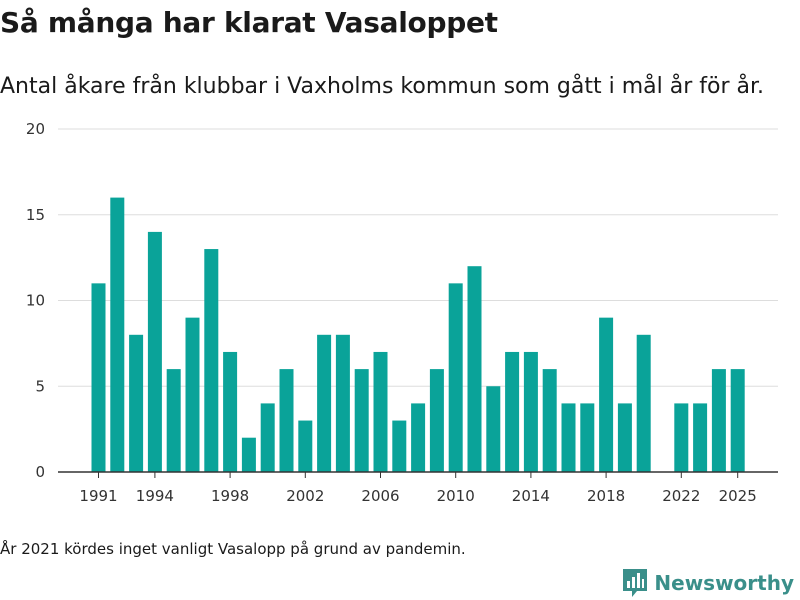  What do you see at coordinates (286, 420) in the screenshot?
I see `bar-2001` at bounding box center [286, 420].